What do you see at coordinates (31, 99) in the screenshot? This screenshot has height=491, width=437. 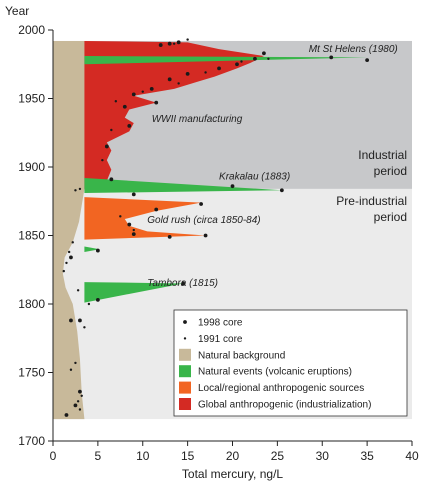 I see `y-tick-label: 1950` at bounding box center [31, 99].